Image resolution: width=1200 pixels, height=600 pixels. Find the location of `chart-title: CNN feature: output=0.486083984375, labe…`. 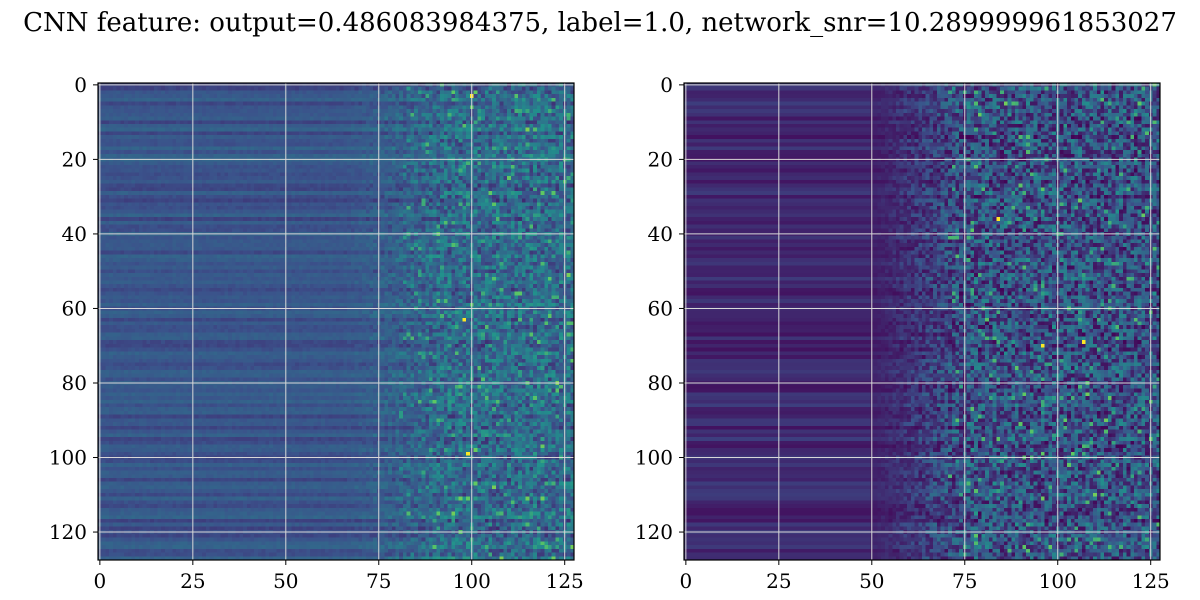

chart-title: CNN feature: output=0.486083984375, labe… is located at coordinates (600, 23).